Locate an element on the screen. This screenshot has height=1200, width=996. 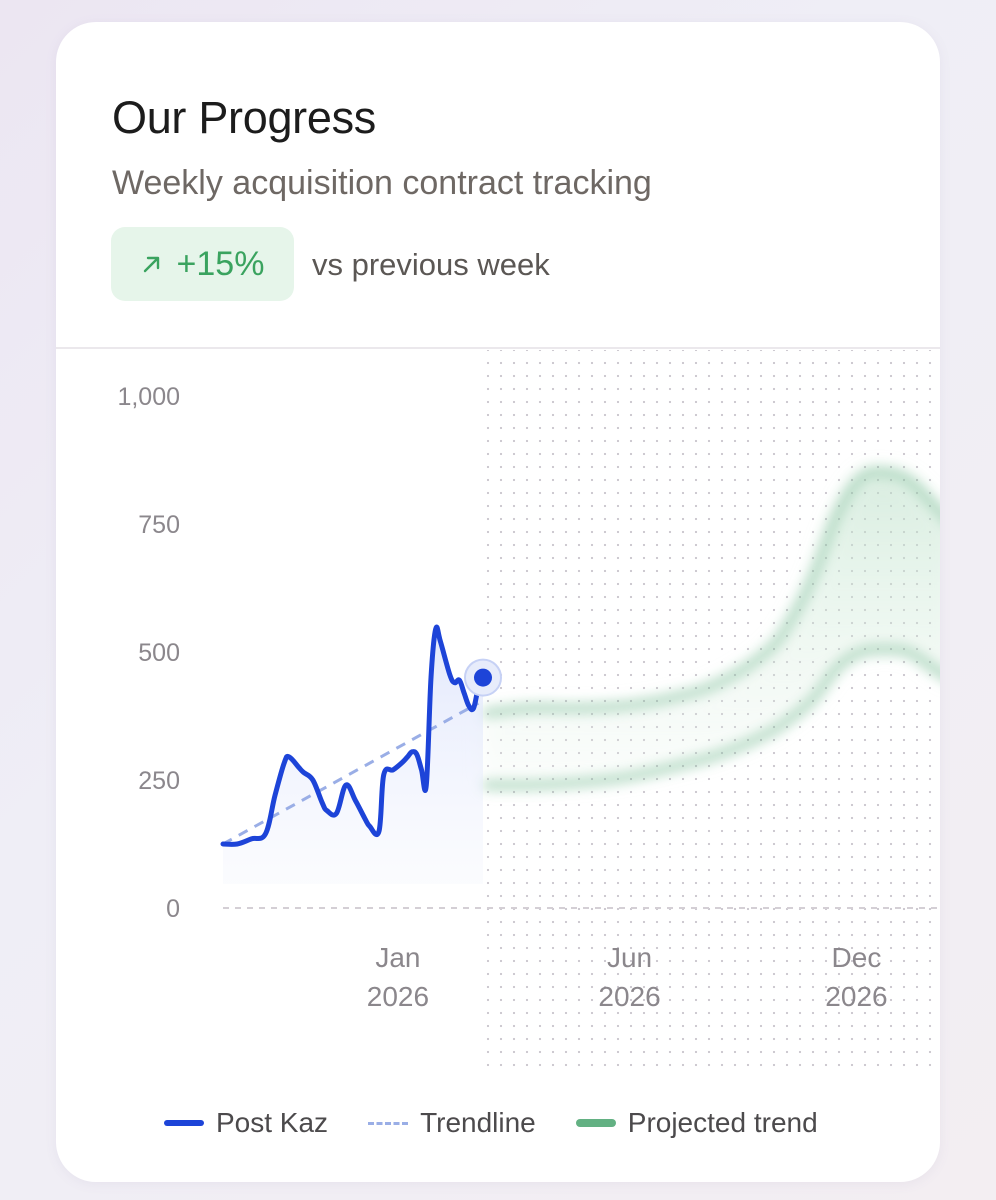
arrow-up-right-icon is located at coordinates (152, 264).